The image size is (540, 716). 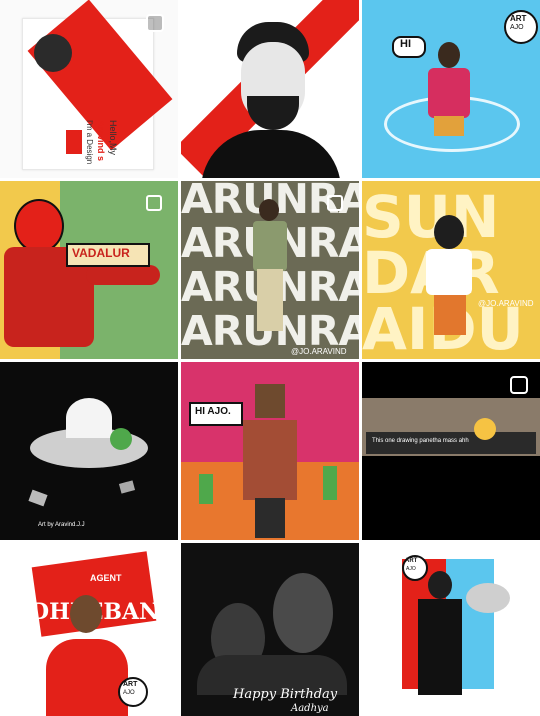 What do you see at coordinates (123, 275) in the screenshot?
I see `hero-arm` at bounding box center [123, 275].